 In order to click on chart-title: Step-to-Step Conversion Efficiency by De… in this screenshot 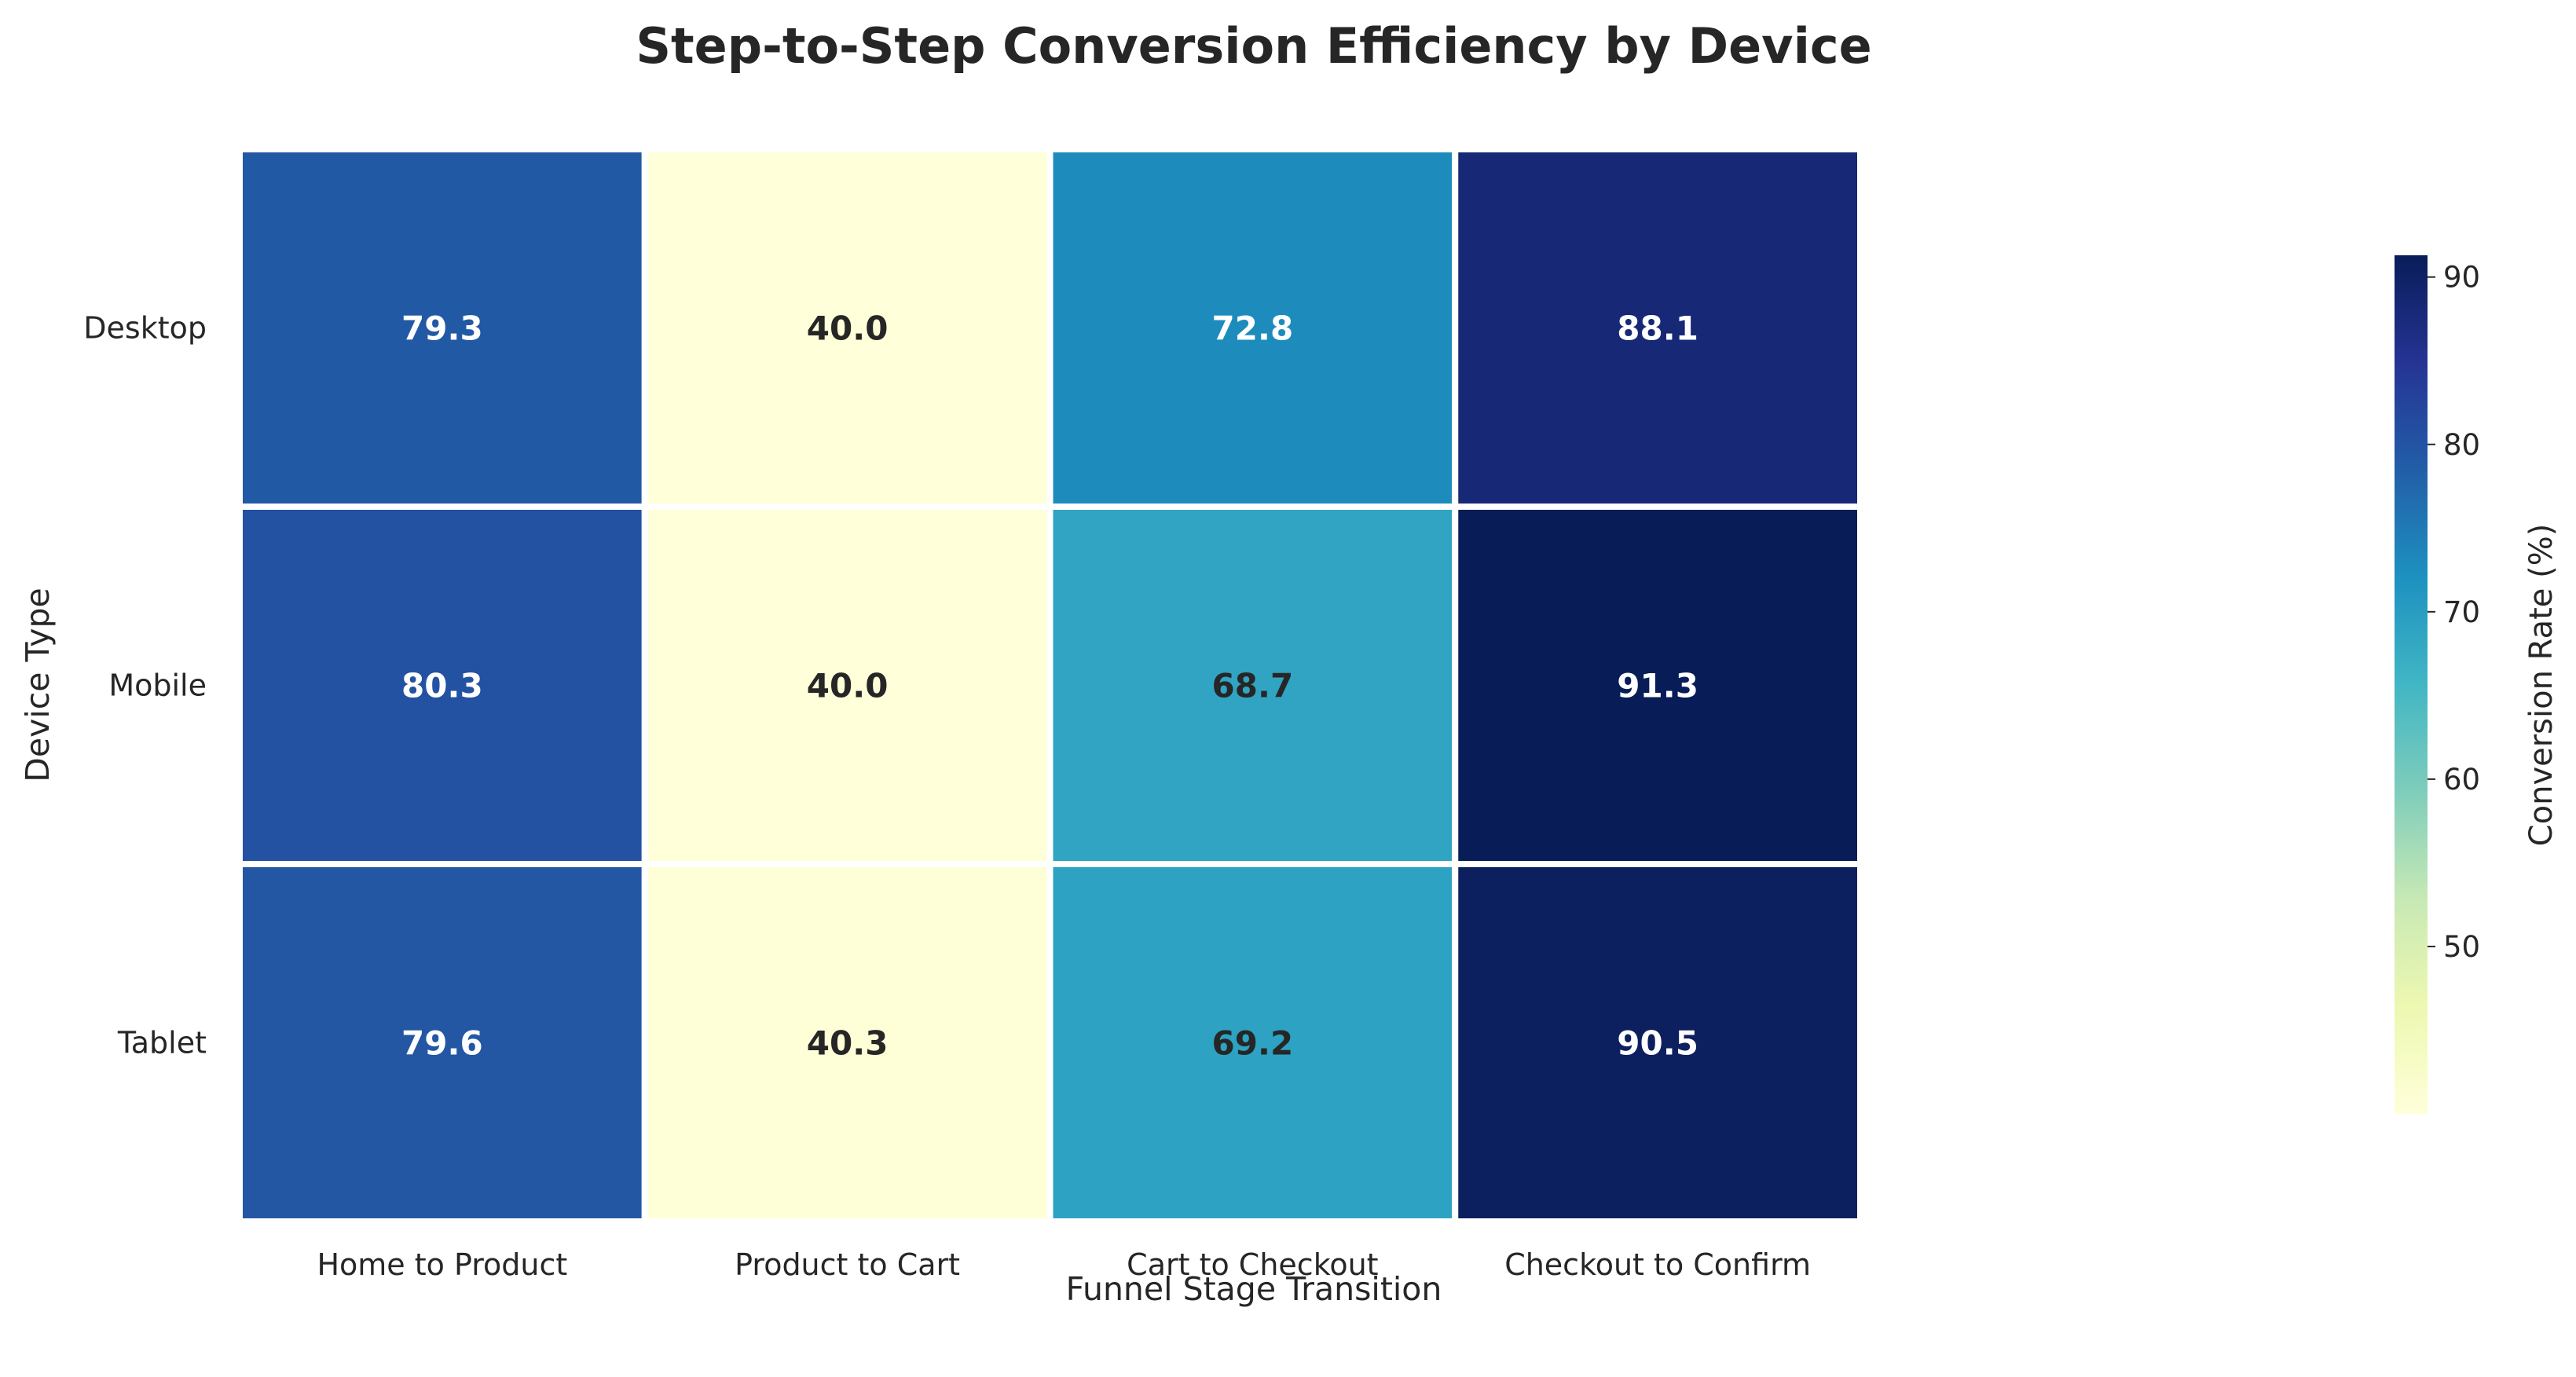, I will do `click(1253, 46)`.